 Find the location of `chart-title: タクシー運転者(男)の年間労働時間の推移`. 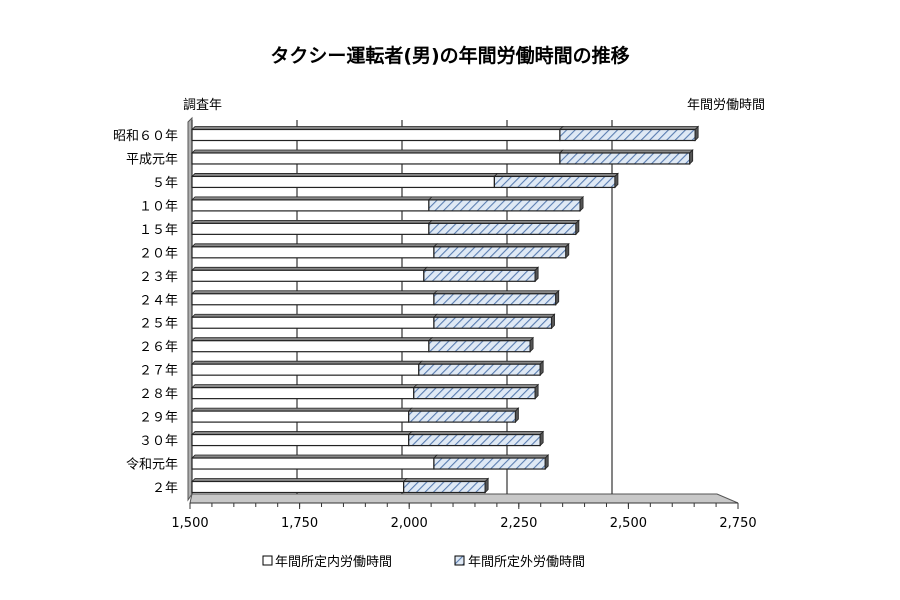

chart-title: タクシー運転者(男)の年間労働時間の推移 is located at coordinates (449, 55).